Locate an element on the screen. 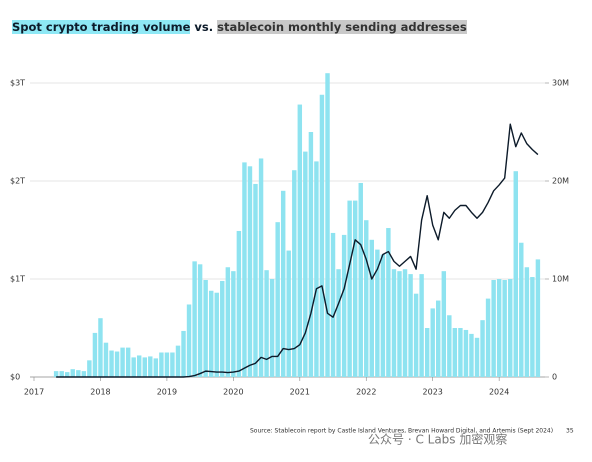  x-tick-label: 2017 is located at coordinates (34, 392).